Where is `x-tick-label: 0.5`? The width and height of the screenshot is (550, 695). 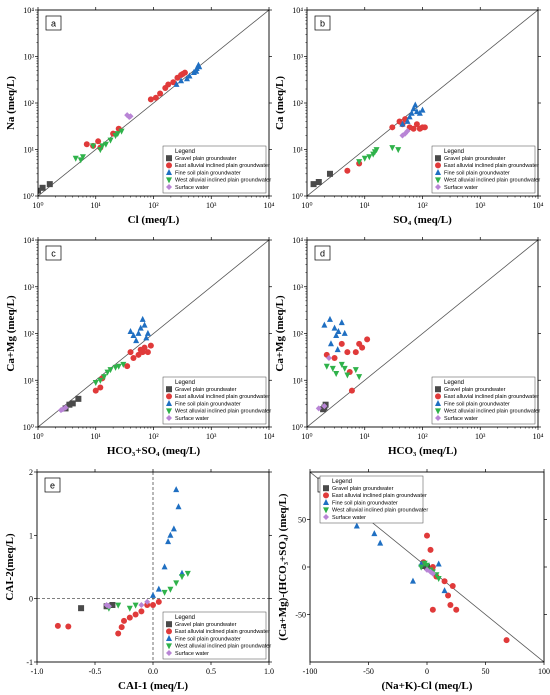 x-tick-label: 0.5 is located at coordinates (211, 671).